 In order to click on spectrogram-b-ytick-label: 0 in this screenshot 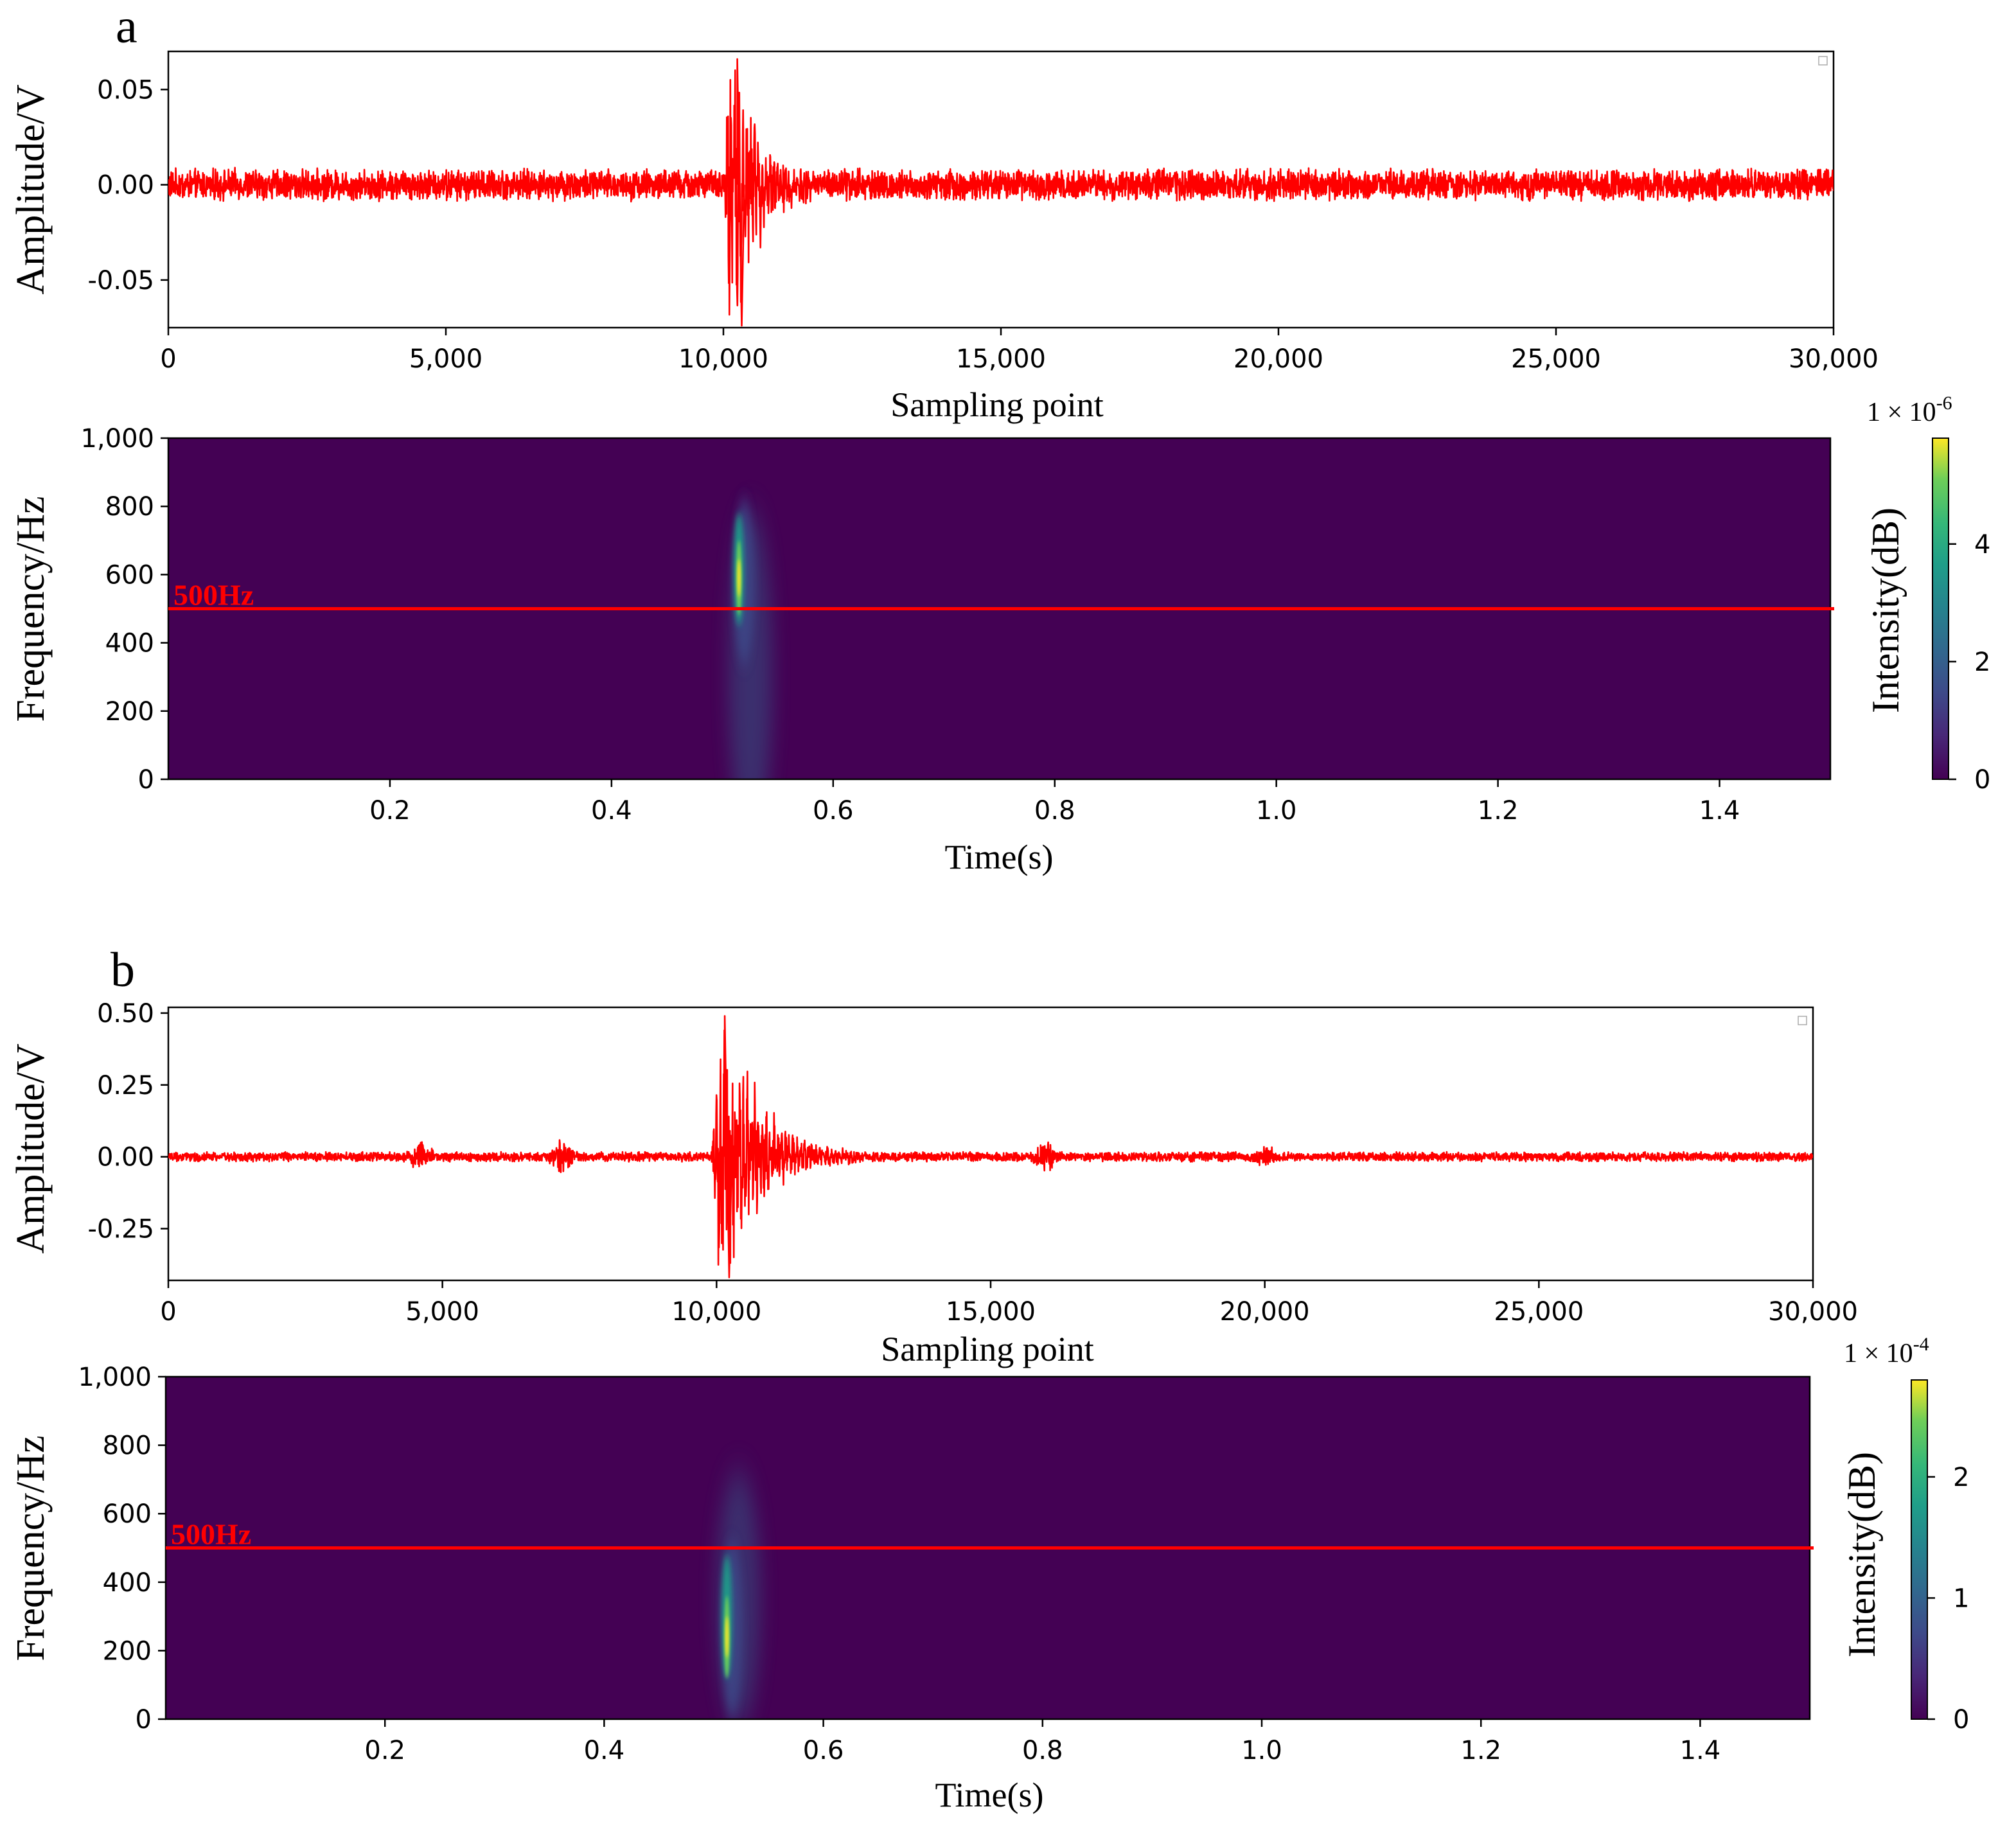, I will do `click(144, 1720)`.